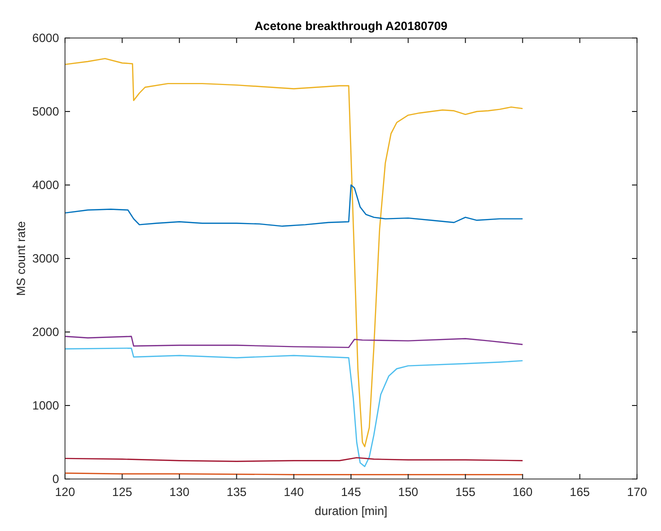 The height and width of the screenshot is (531, 661). What do you see at coordinates (294, 492) in the screenshot?
I see `x-tick-label: 140` at bounding box center [294, 492].